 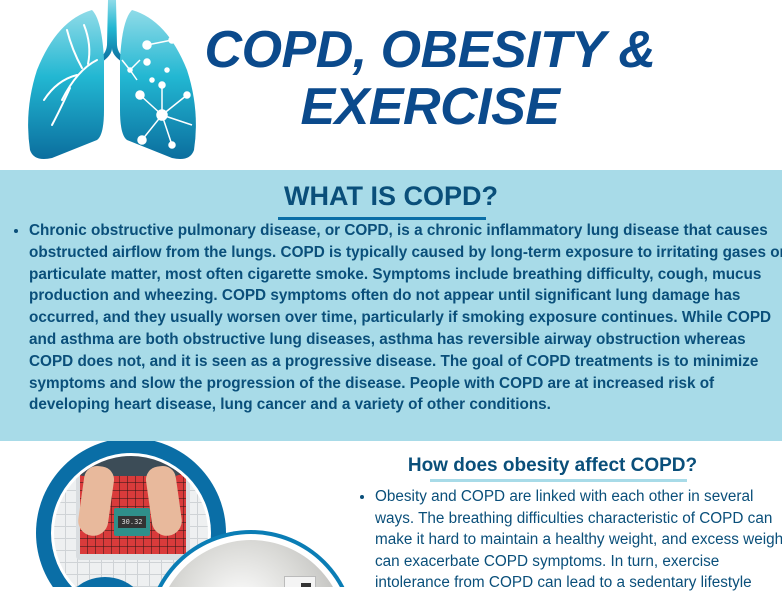 I want to click on device-photo-frame, so click(x=251, y=558).